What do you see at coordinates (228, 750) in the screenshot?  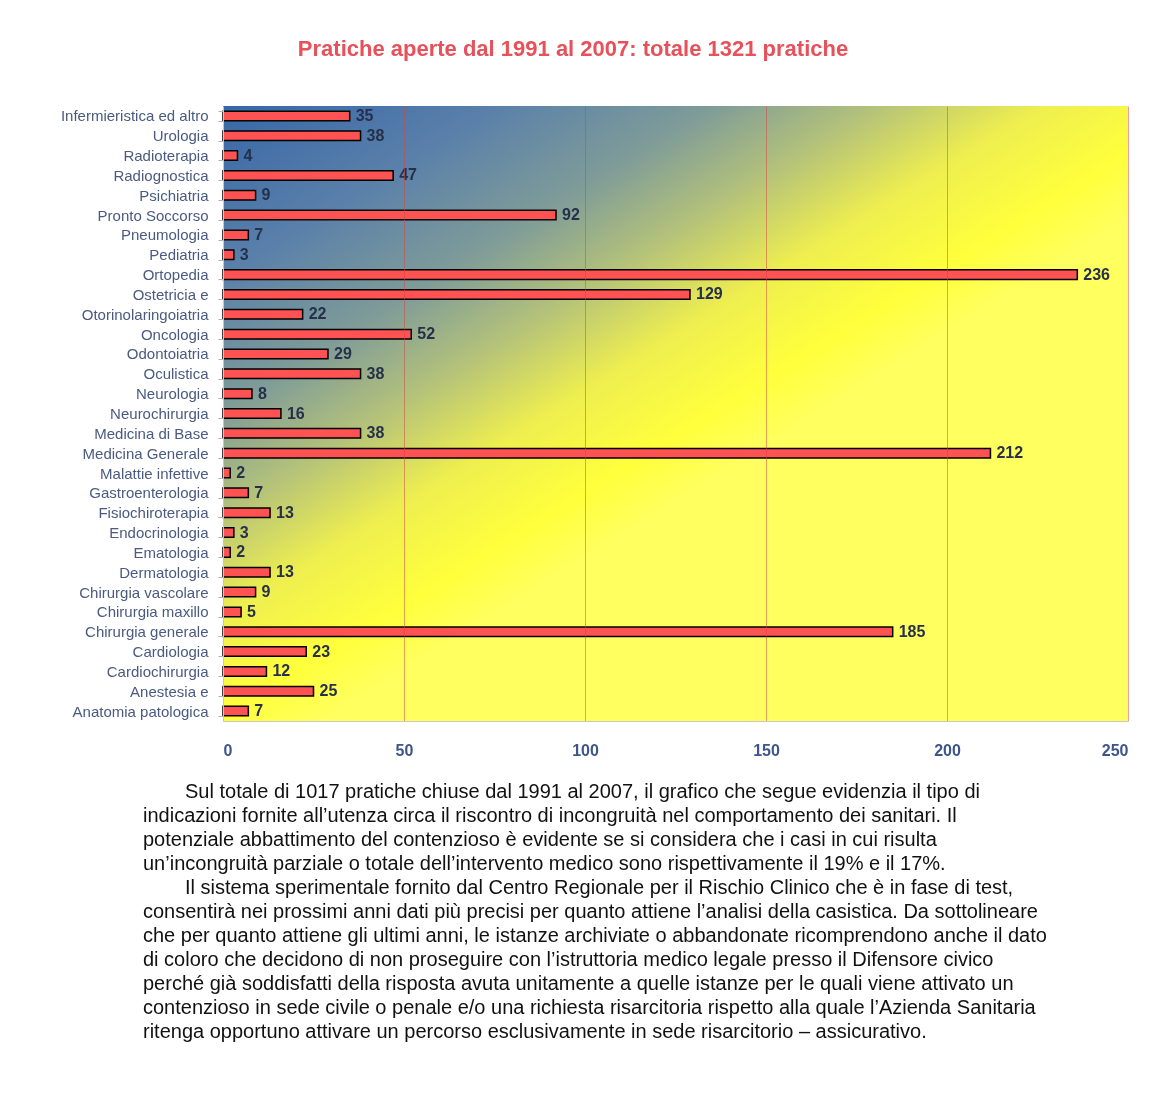 I see `x-tick-label: 0` at bounding box center [228, 750].